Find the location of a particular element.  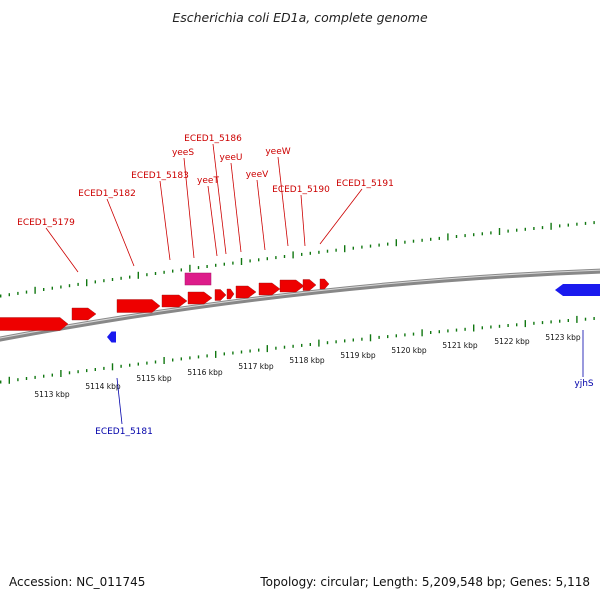

scale-label: 5116 kbp is located at coordinates (205, 372).